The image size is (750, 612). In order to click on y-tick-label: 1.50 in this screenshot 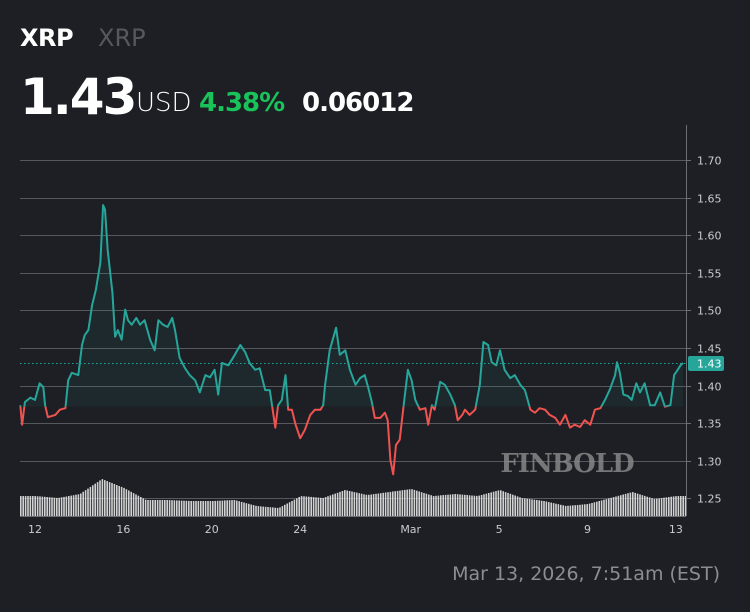, I will do `click(709, 311)`.